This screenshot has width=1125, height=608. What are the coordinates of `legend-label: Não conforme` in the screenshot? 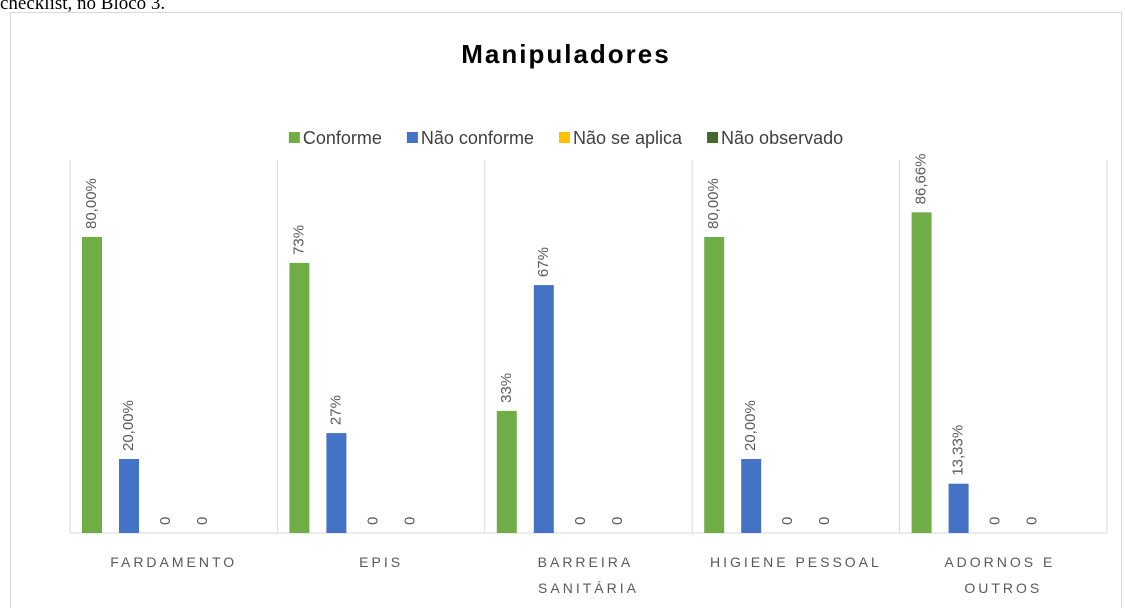 It's located at (477, 138).